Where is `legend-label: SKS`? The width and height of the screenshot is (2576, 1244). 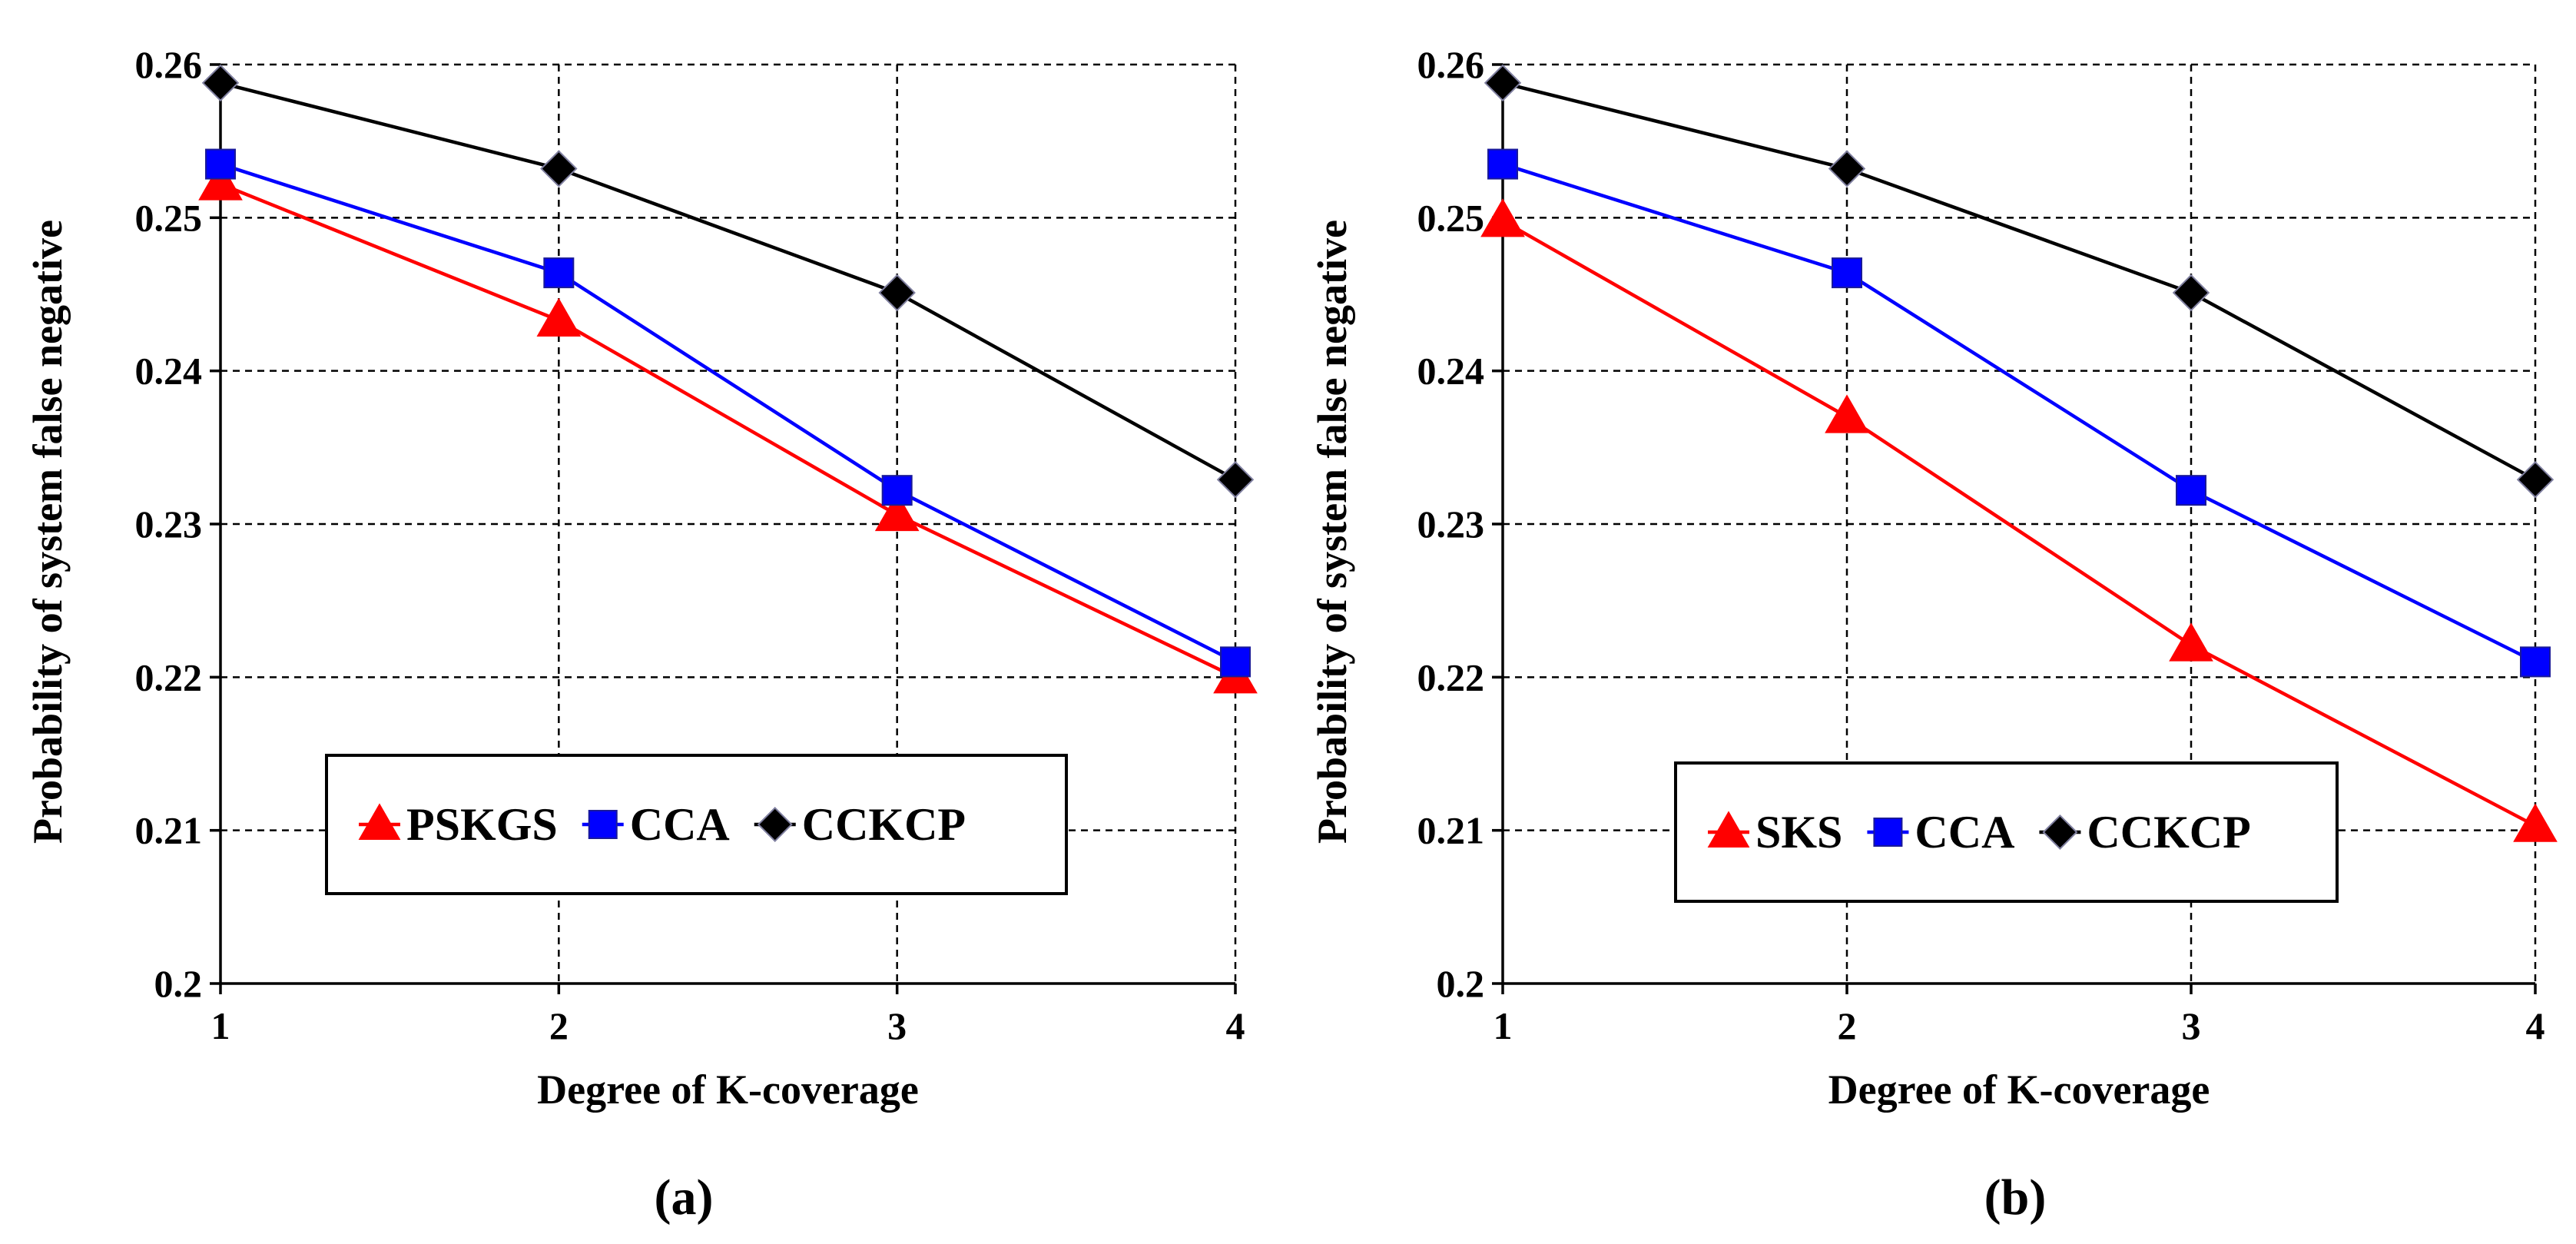 legend-label: SKS is located at coordinates (1798, 832).